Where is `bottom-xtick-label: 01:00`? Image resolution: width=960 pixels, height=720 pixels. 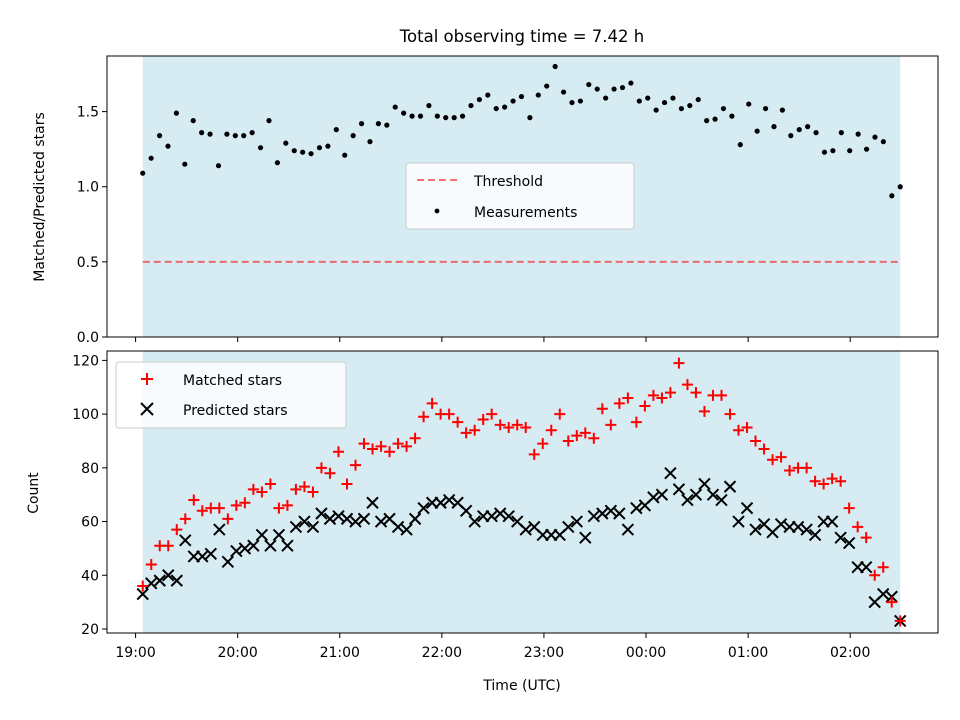
bottom-xtick-label: 01:00 is located at coordinates (748, 653).